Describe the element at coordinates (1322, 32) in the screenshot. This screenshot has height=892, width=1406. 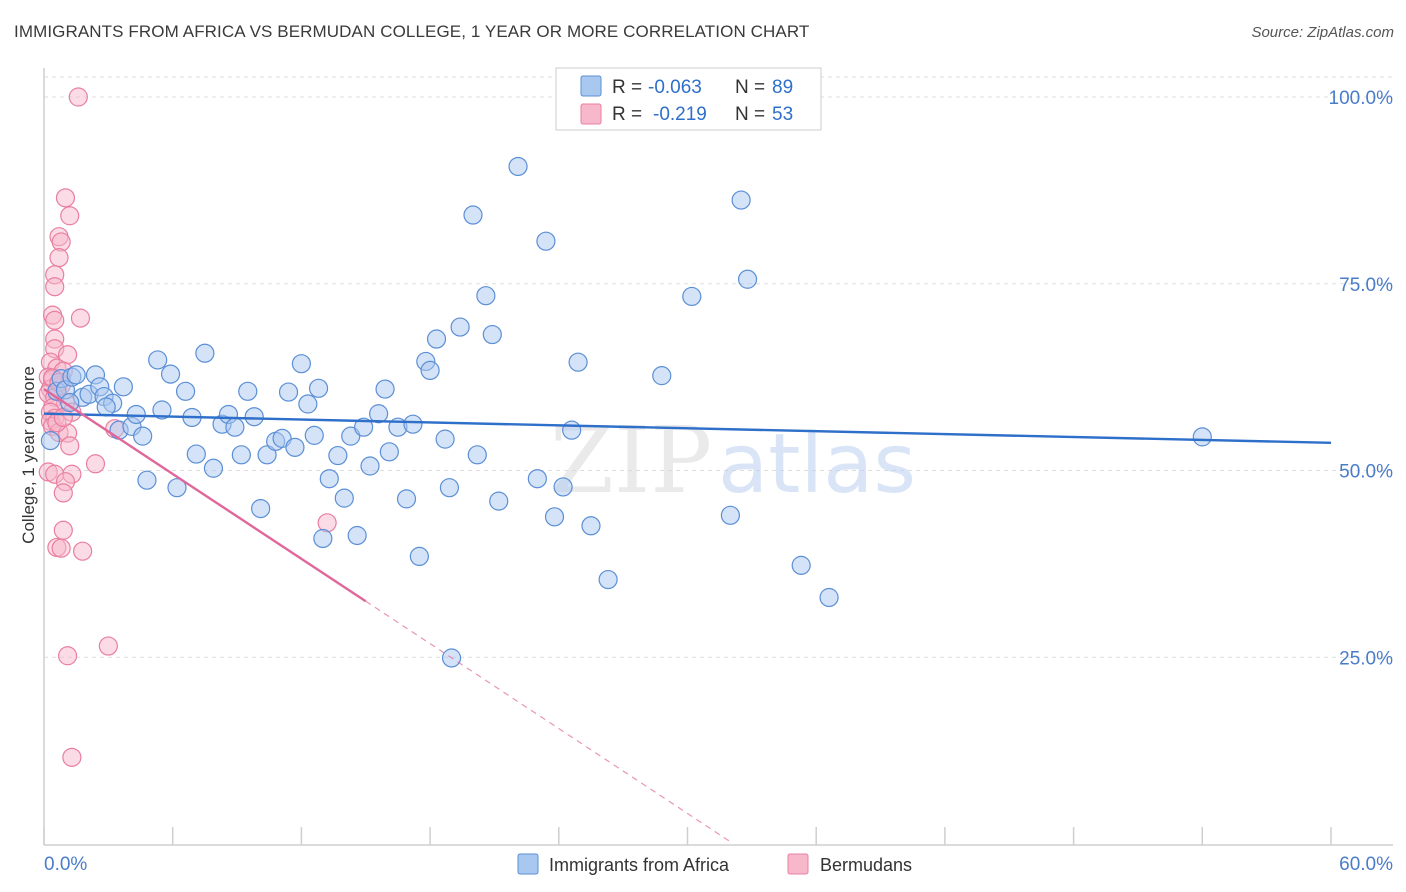
I see `source-credit: Source: ZipAtlas.com` at that location.